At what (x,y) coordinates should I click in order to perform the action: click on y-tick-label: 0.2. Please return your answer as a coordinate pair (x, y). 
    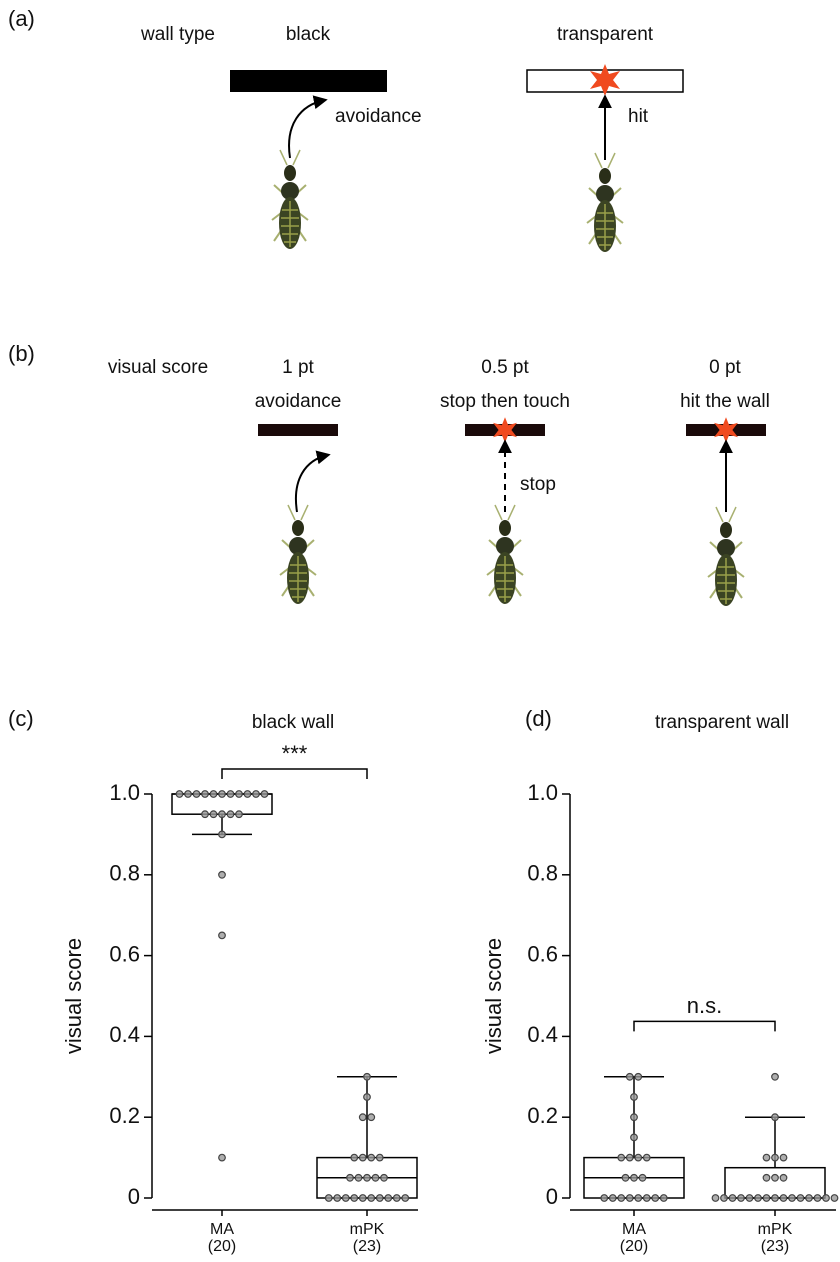
    Looking at the image, I should click on (124, 1115).